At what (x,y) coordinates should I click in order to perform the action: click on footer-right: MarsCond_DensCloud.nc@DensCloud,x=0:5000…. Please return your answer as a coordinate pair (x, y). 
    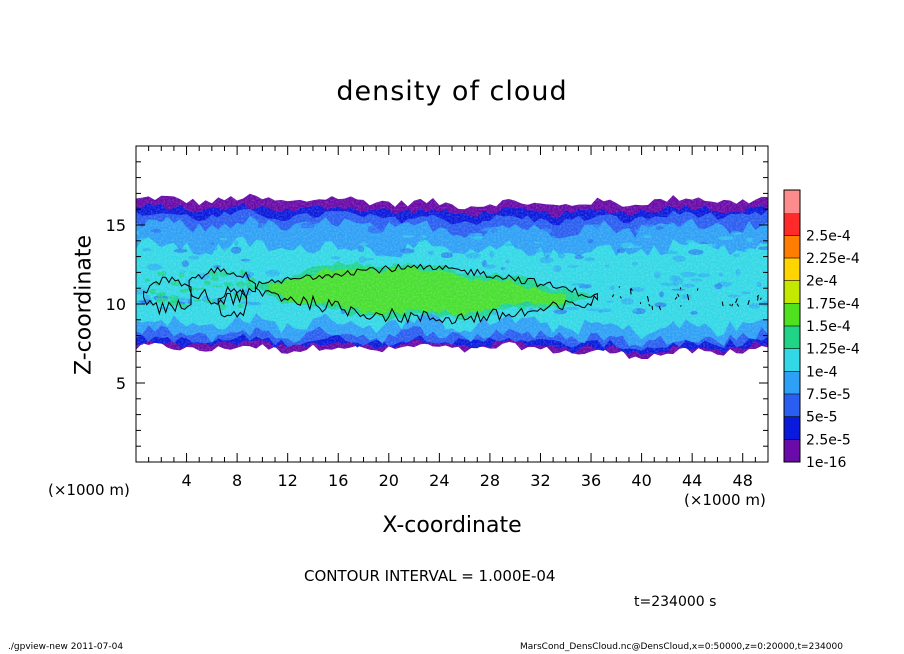
    Looking at the image, I should click on (681, 647).